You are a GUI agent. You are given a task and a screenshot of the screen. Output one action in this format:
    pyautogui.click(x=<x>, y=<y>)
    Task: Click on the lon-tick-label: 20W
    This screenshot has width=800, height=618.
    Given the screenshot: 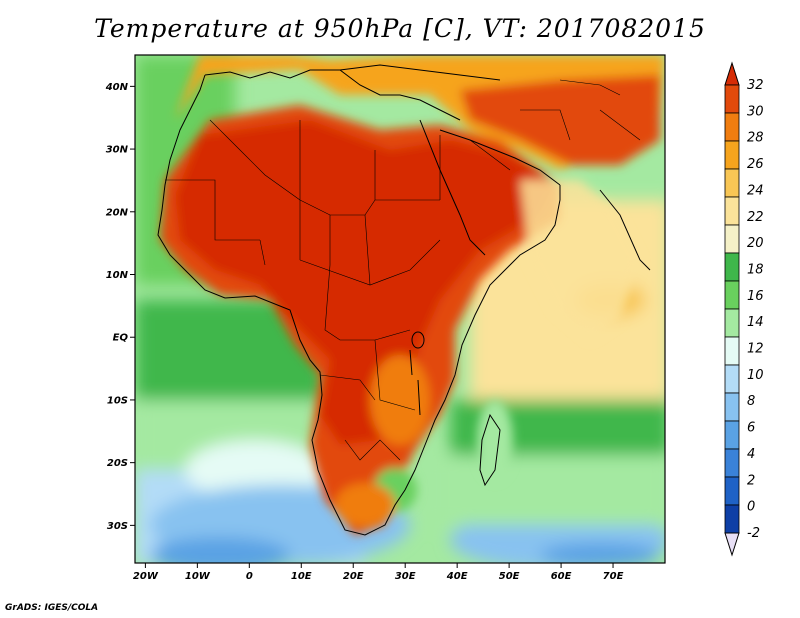 What is the action you would take?
    pyautogui.click(x=146, y=576)
    